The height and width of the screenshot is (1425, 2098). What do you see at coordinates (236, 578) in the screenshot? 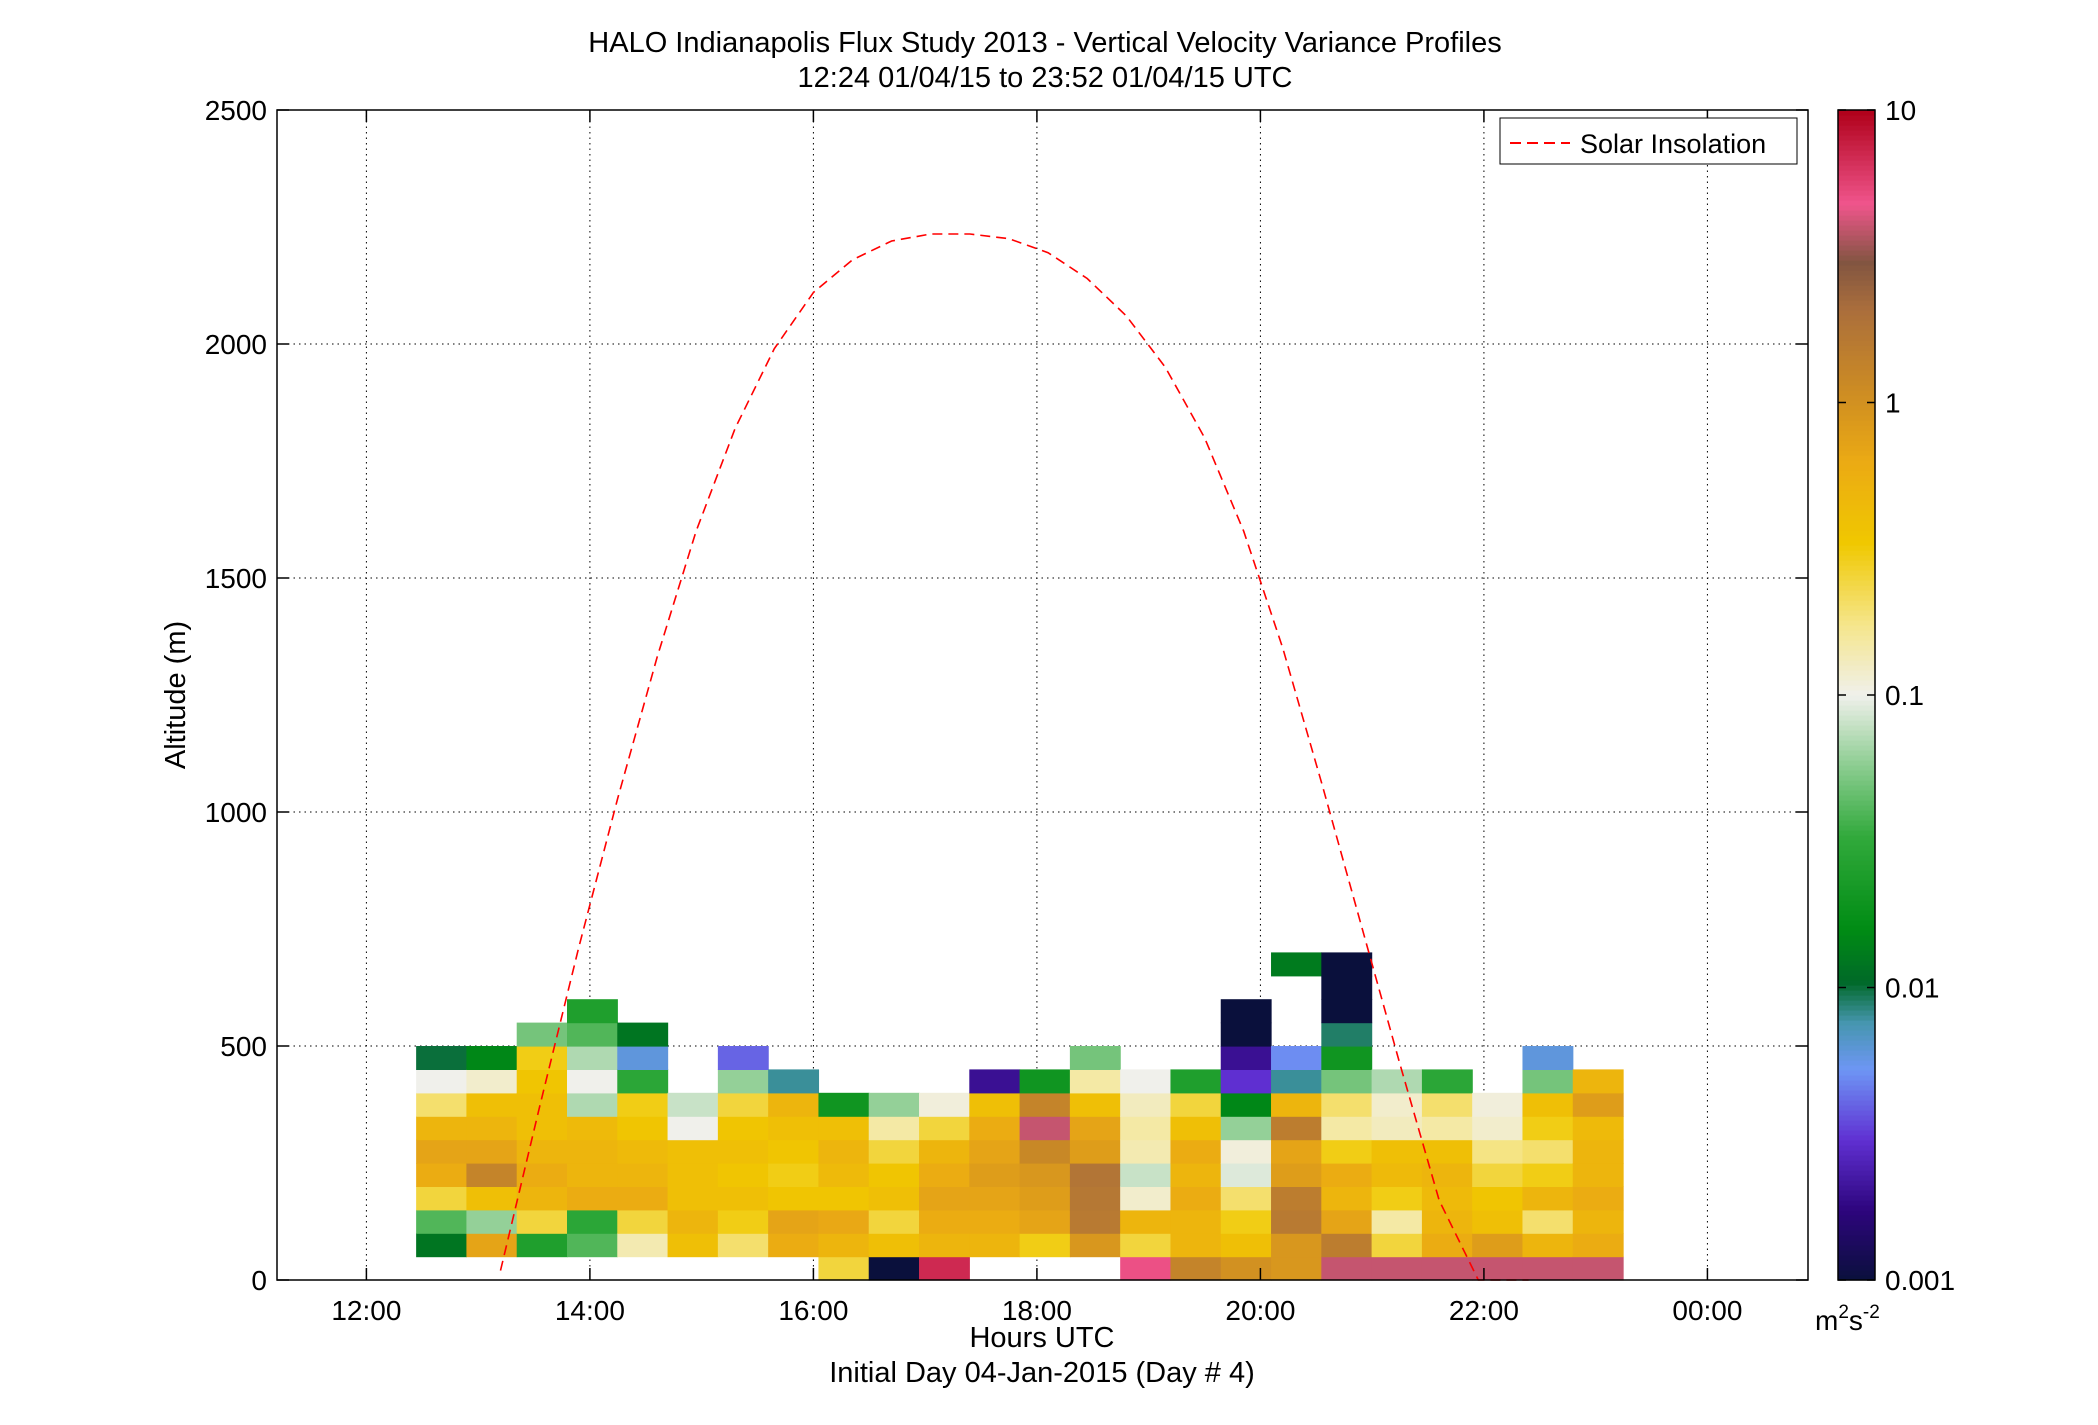
I see `y-tick-label: 1500` at bounding box center [236, 578].